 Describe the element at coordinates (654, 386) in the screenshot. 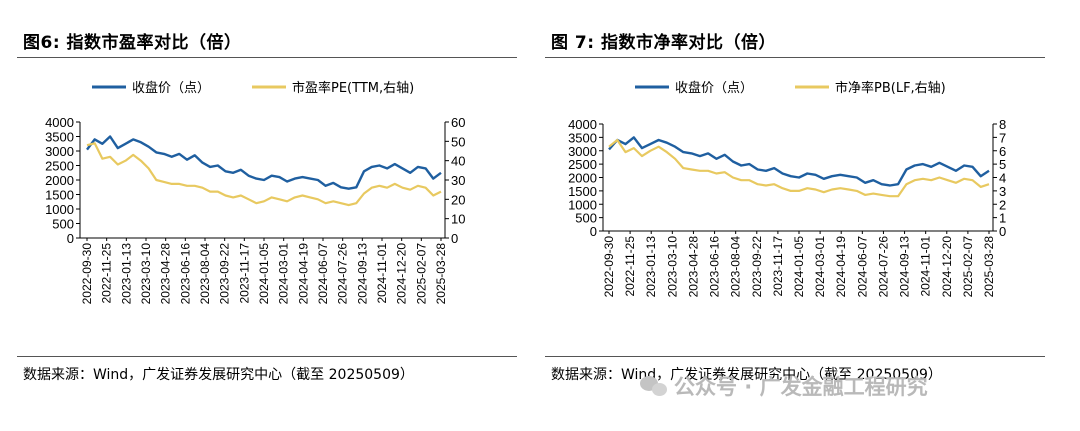

I see `wechat-icon` at that location.